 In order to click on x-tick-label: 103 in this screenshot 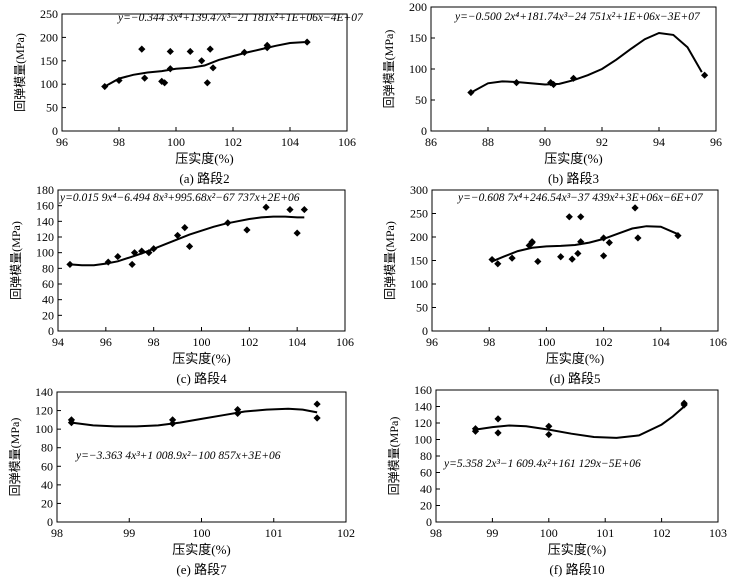, I will do `click(718, 533)`.